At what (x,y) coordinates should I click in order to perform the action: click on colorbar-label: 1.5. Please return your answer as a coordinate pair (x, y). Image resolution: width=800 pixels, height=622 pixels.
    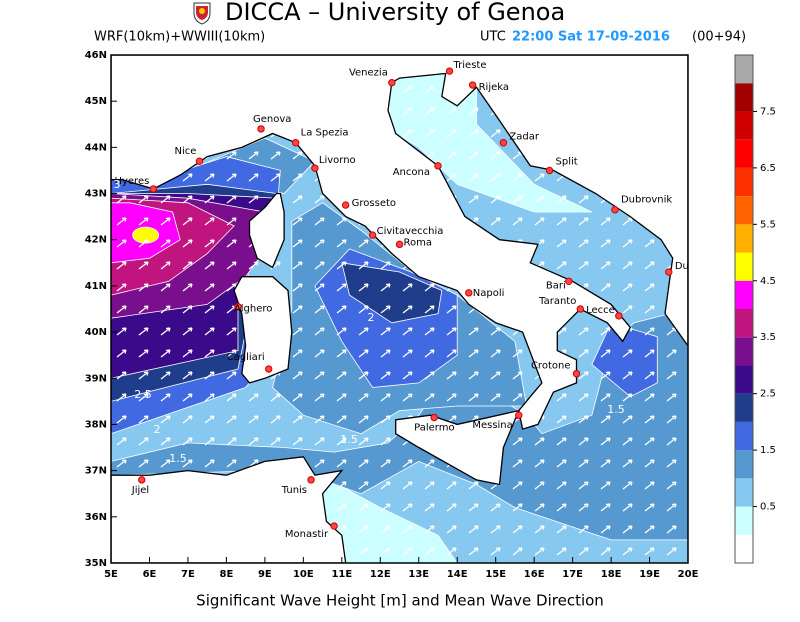
    Looking at the image, I should click on (768, 450).